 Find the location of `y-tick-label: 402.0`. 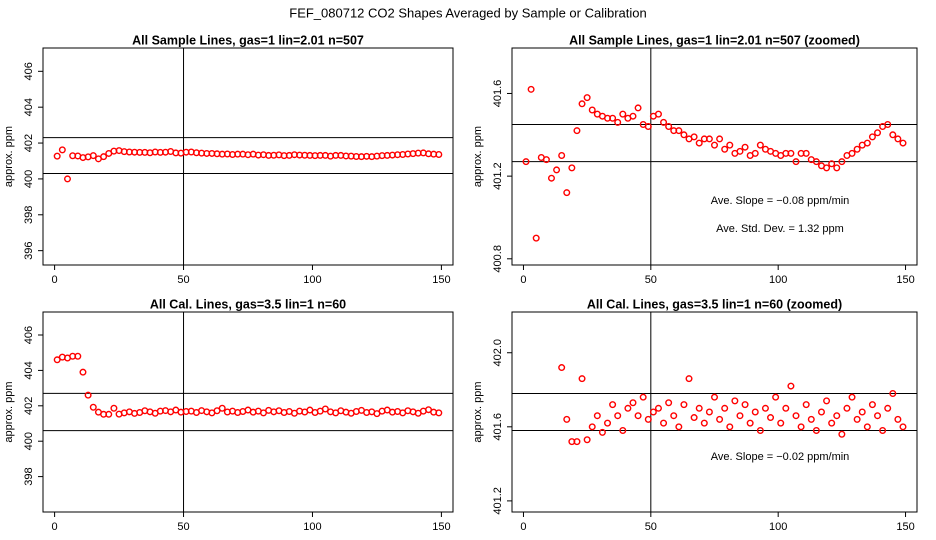

y-tick-label: 402.0 is located at coordinates (498, 353).